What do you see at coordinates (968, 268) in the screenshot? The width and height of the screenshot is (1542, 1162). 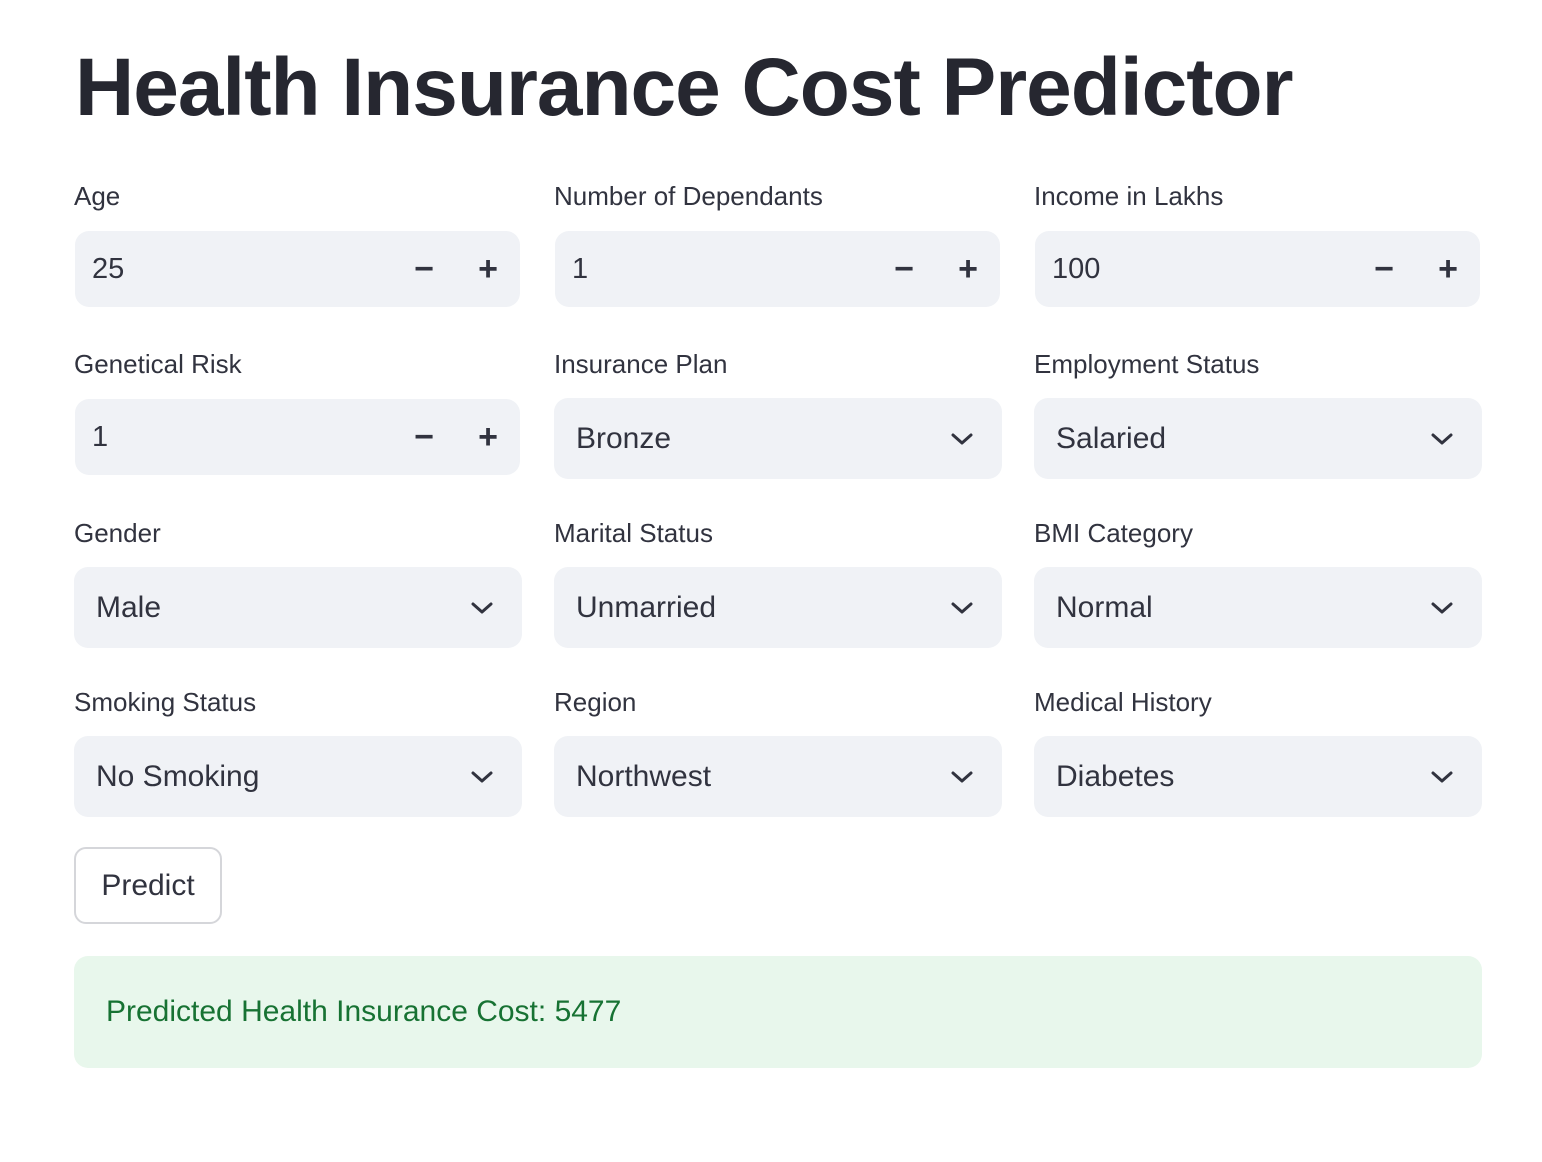 I see `dependants-increment-button: +` at bounding box center [968, 268].